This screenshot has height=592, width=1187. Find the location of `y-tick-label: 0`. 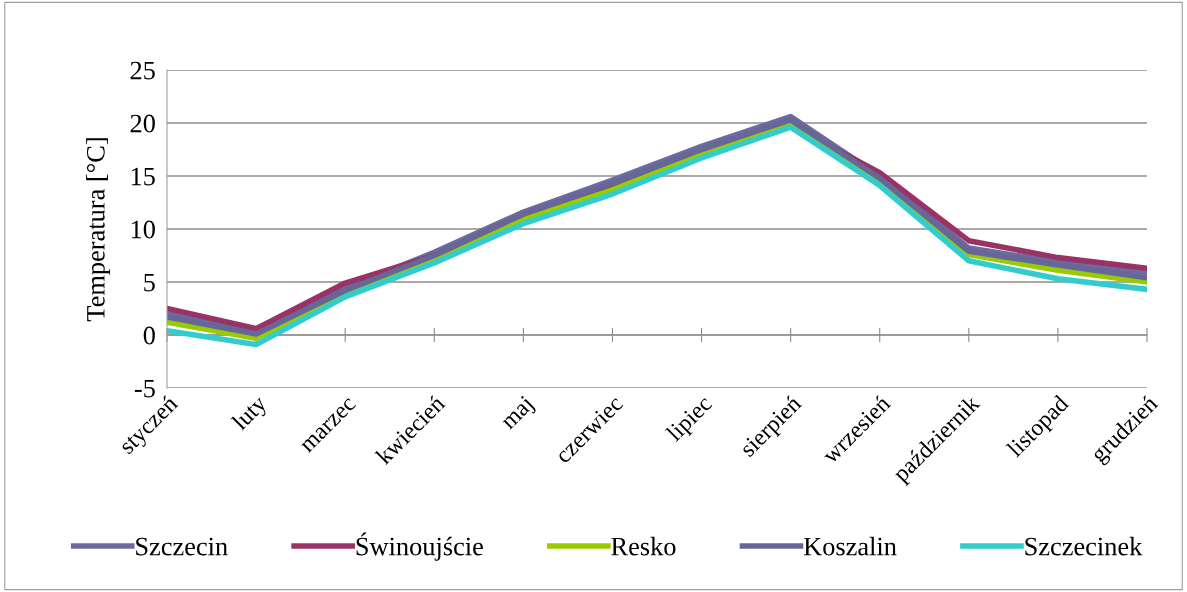

y-tick-label: 0 is located at coordinates (149, 335).